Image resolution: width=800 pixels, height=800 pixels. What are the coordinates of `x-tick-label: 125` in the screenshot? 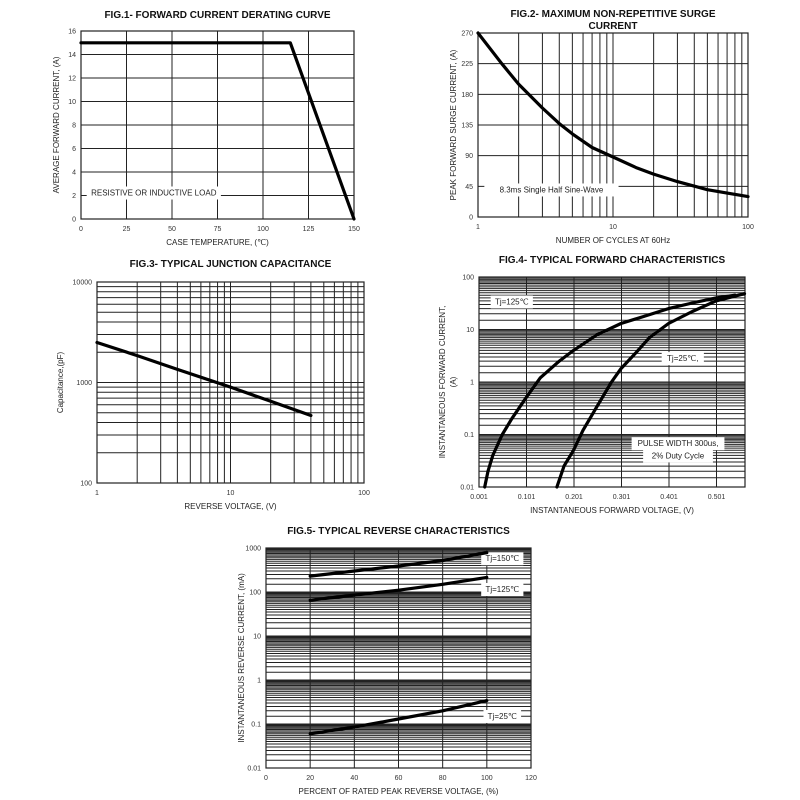 It's located at (309, 229).